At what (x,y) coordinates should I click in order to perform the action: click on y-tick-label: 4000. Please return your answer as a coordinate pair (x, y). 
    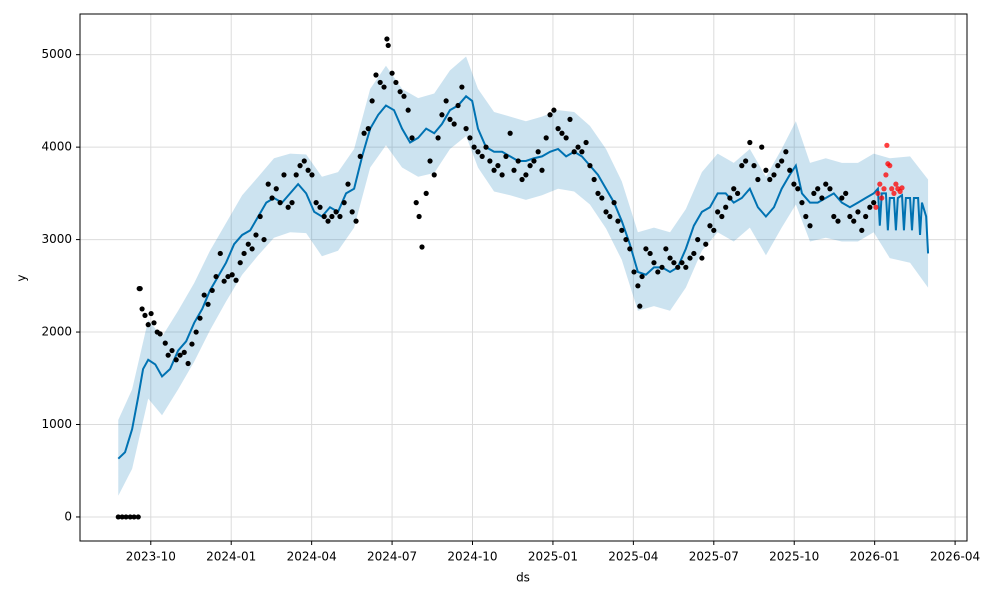
    Looking at the image, I should click on (56, 147).